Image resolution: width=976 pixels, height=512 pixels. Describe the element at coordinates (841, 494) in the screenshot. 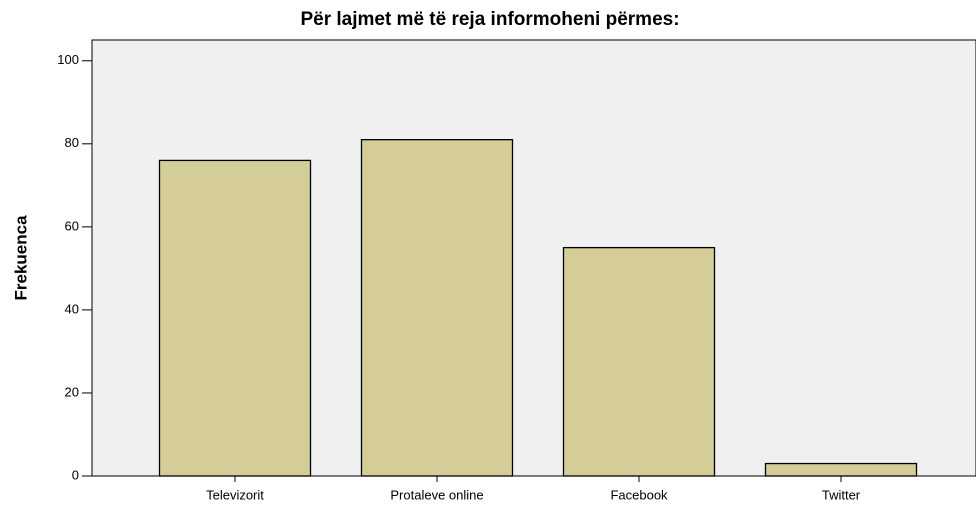

I see `x-tick-label: Twitter` at that location.